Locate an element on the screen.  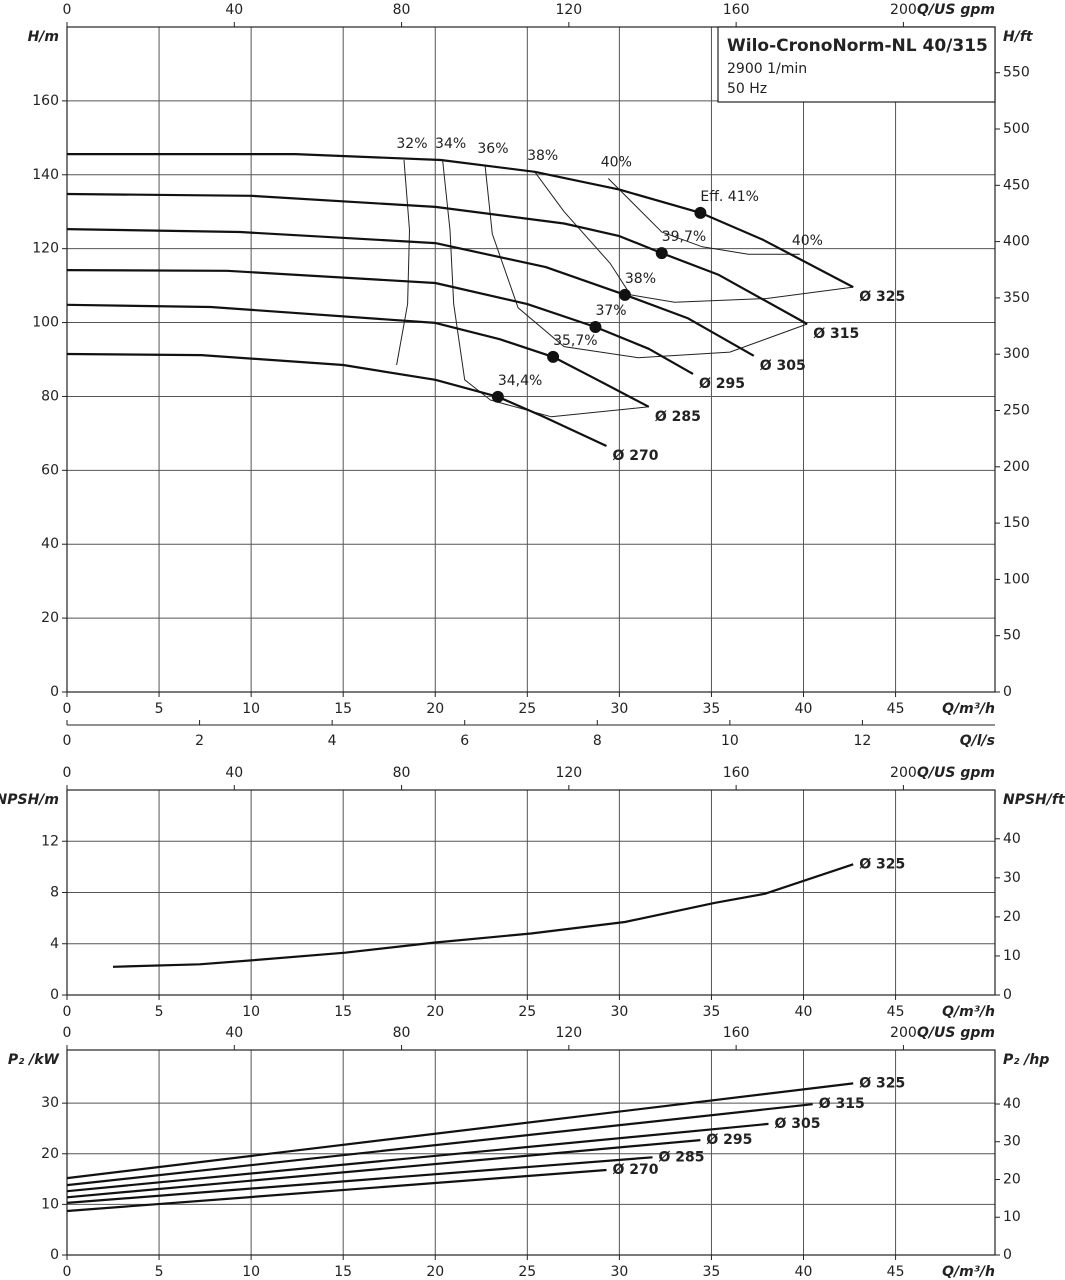
x3-tick-label: 10 is located at coordinates (730, 741).